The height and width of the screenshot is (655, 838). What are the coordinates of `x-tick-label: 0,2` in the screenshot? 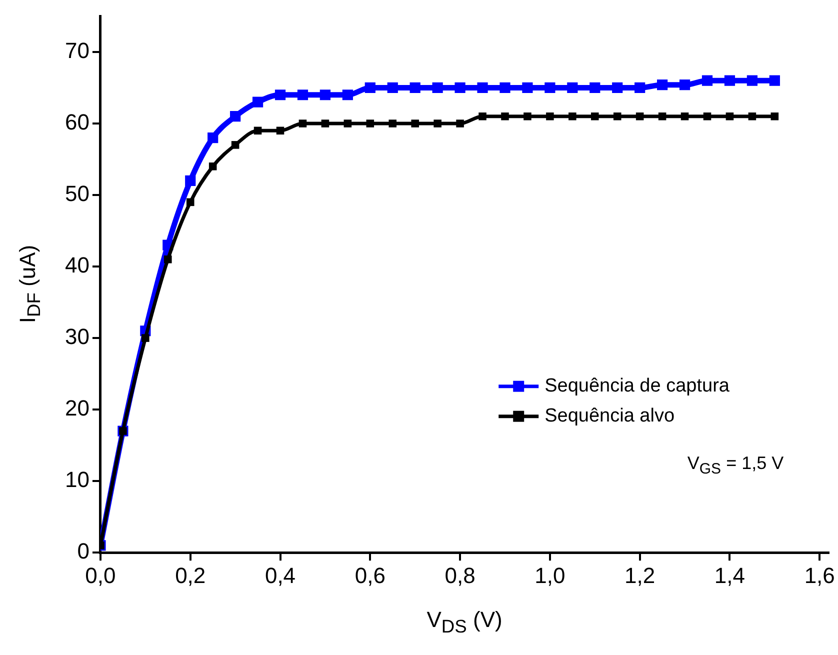 It's located at (190, 575).